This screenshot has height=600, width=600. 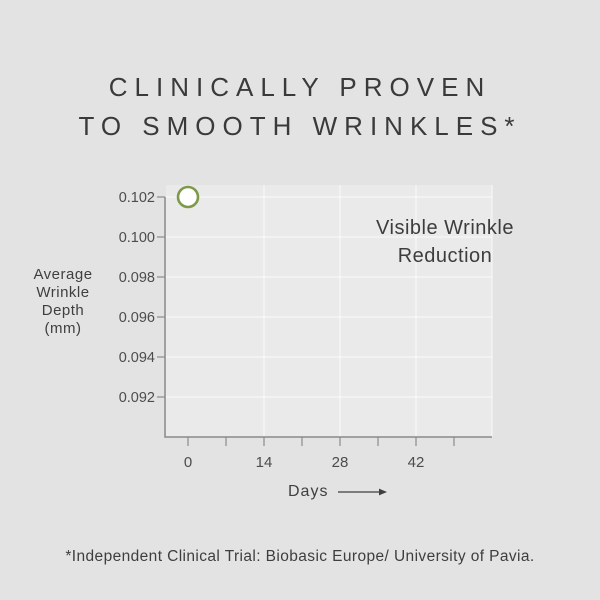 I want to click on page-title: CLINICALLY PROVEN TO SMOOTH WRINKLES*, so click(x=300, y=107).